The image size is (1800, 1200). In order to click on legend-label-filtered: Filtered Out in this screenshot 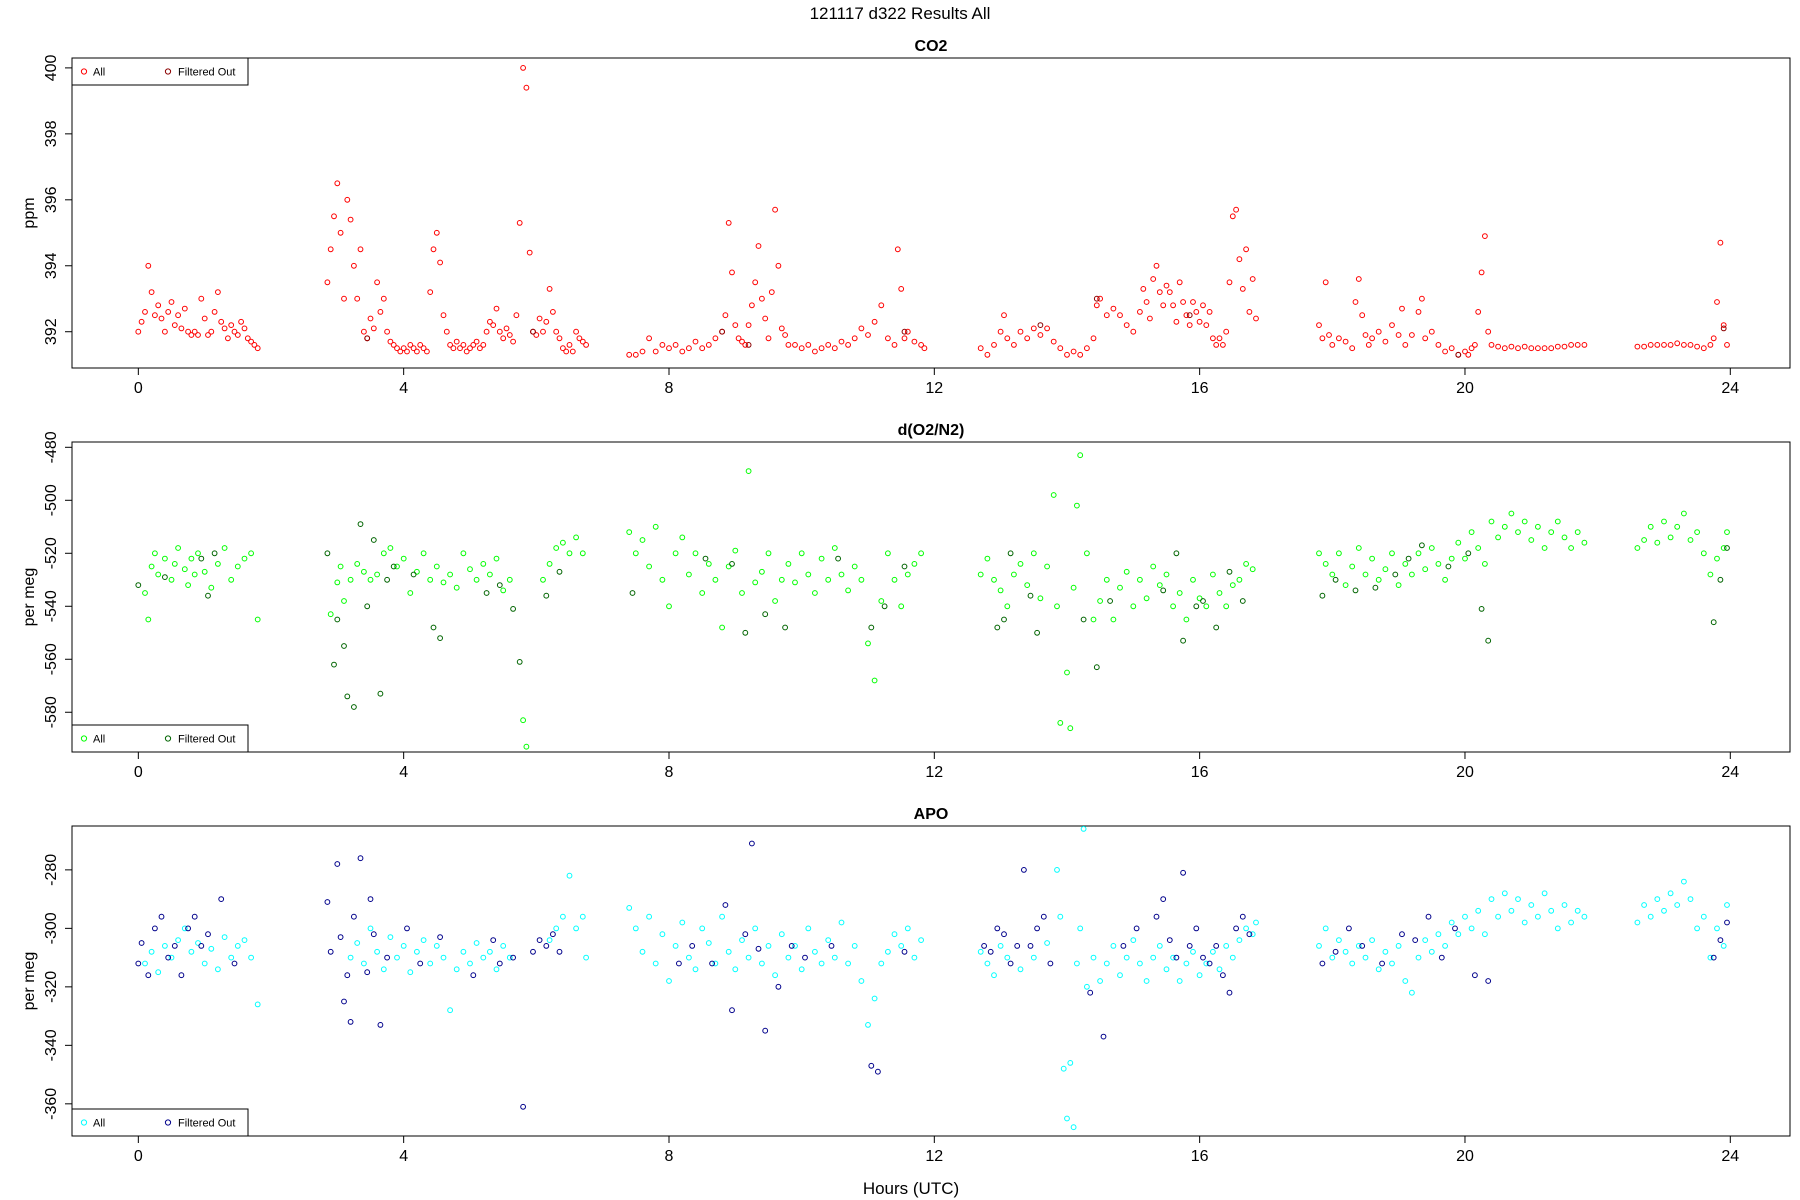, I will do `click(206, 1124)`.